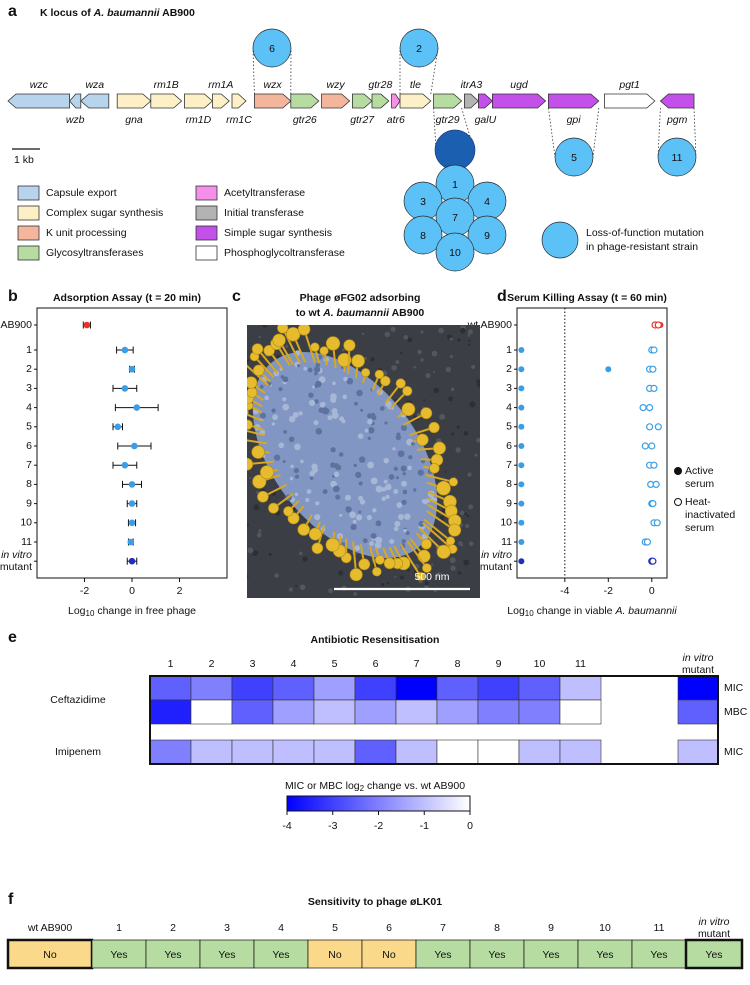 This screenshot has width=750, height=985. What do you see at coordinates (278, 233) in the screenshot?
I see `legend-label: Simple sugar synthesis` at bounding box center [278, 233].